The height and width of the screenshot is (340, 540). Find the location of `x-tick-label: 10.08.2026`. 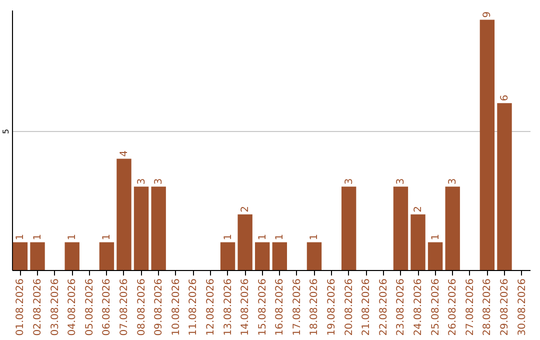

x-tick-label: 10.08.2026 is located at coordinates (176, 307).